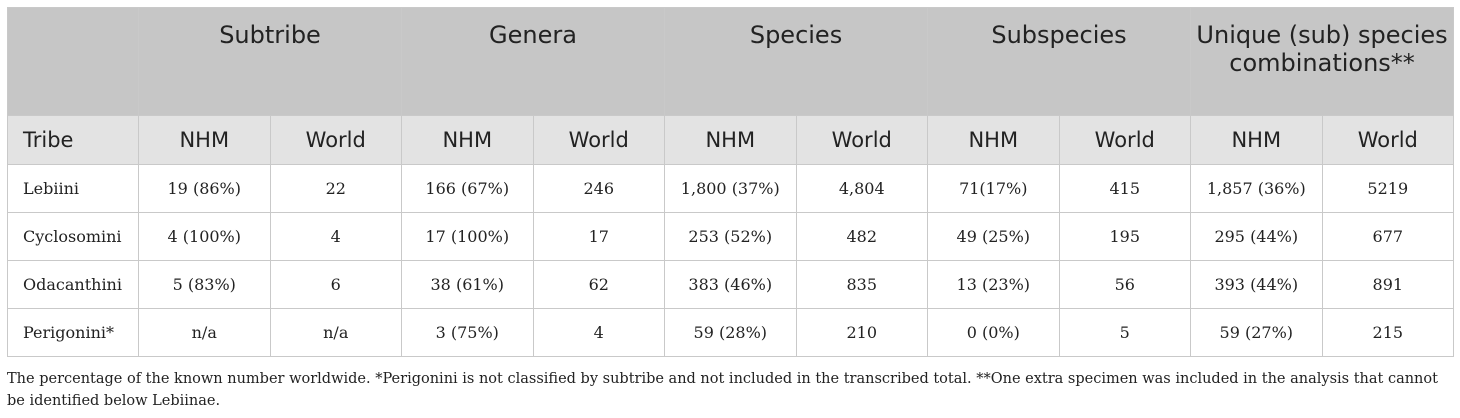 This screenshot has width=1460, height=418. Describe the element at coordinates (1256, 236) in the screenshot. I see `table-cell: 295 (44%)` at that location.